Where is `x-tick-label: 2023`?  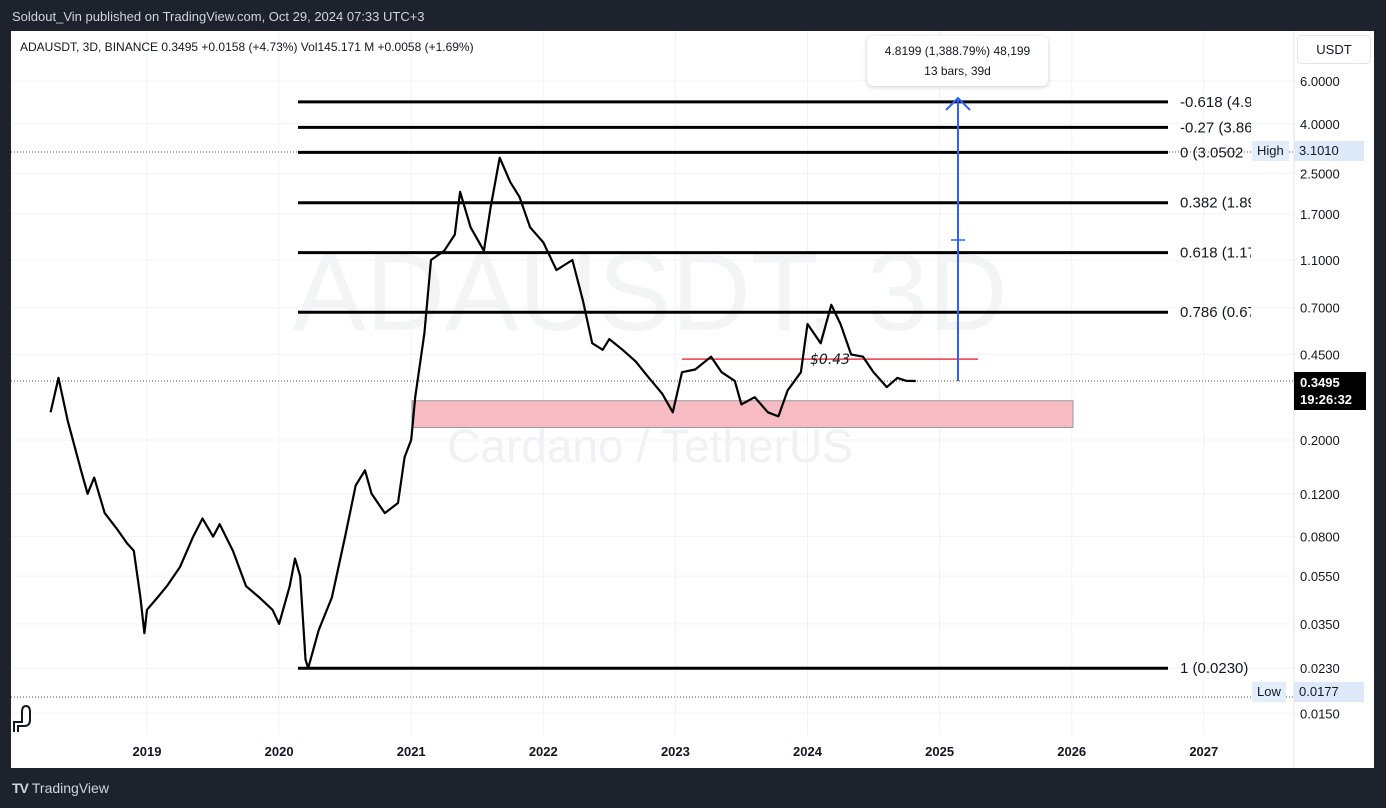
x-tick-label: 2023 is located at coordinates (675, 751).